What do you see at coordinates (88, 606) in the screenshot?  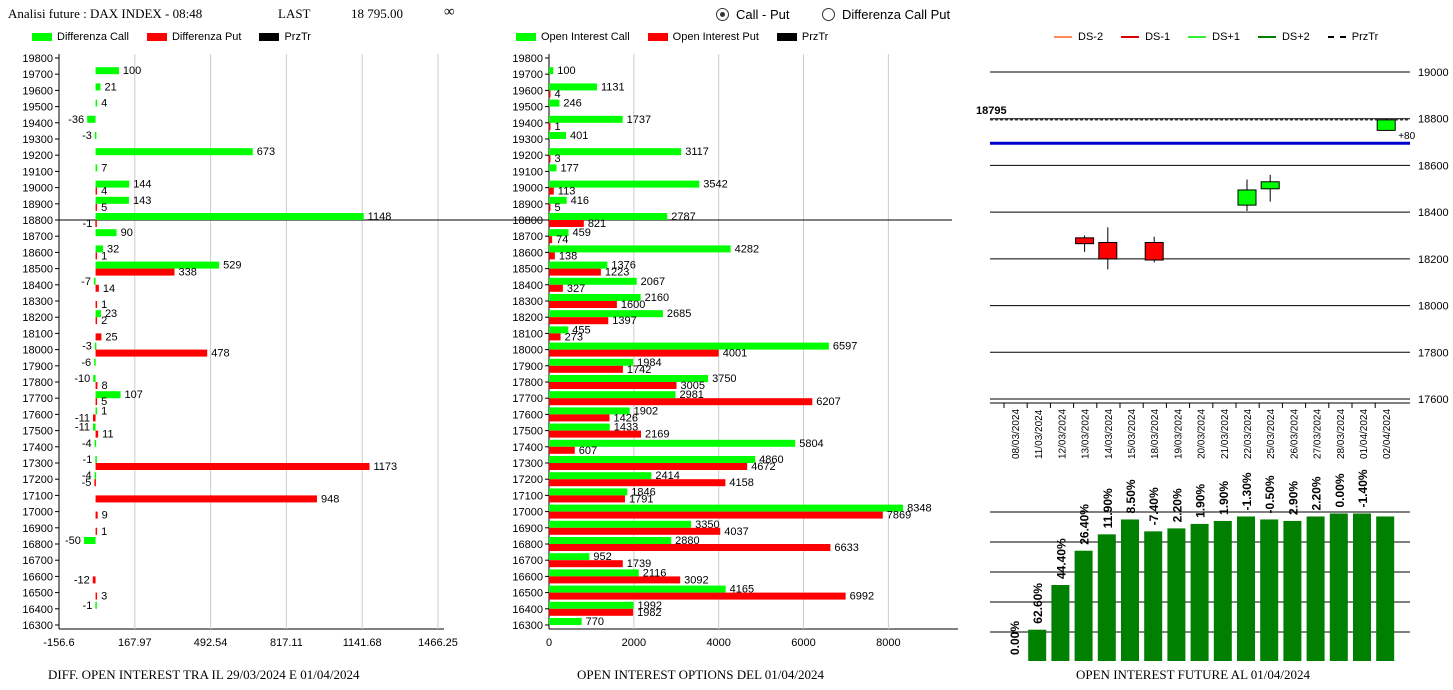 I see `diff-bar-label: -1` at bounding box center [88, 606].